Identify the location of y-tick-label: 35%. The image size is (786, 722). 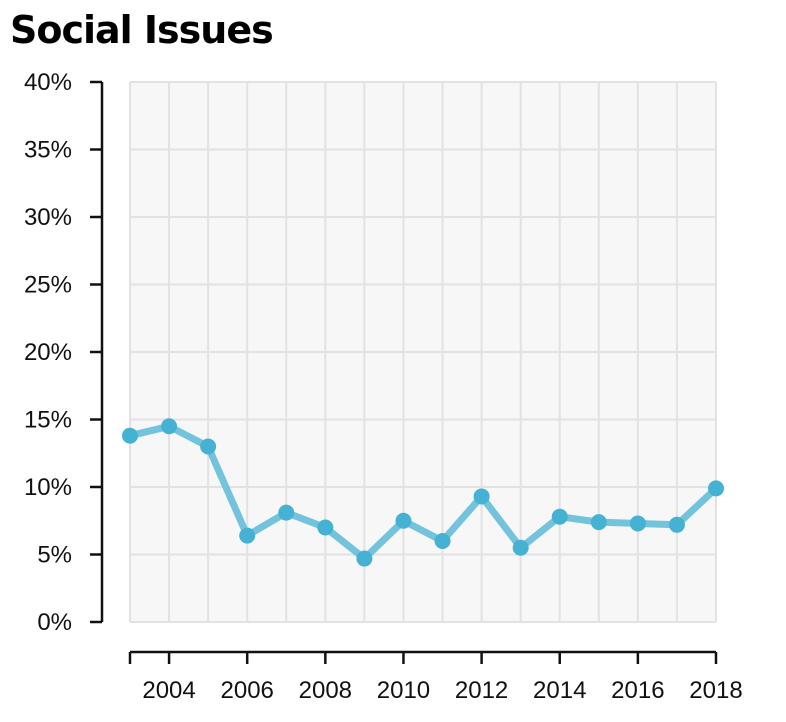
(48, 150).